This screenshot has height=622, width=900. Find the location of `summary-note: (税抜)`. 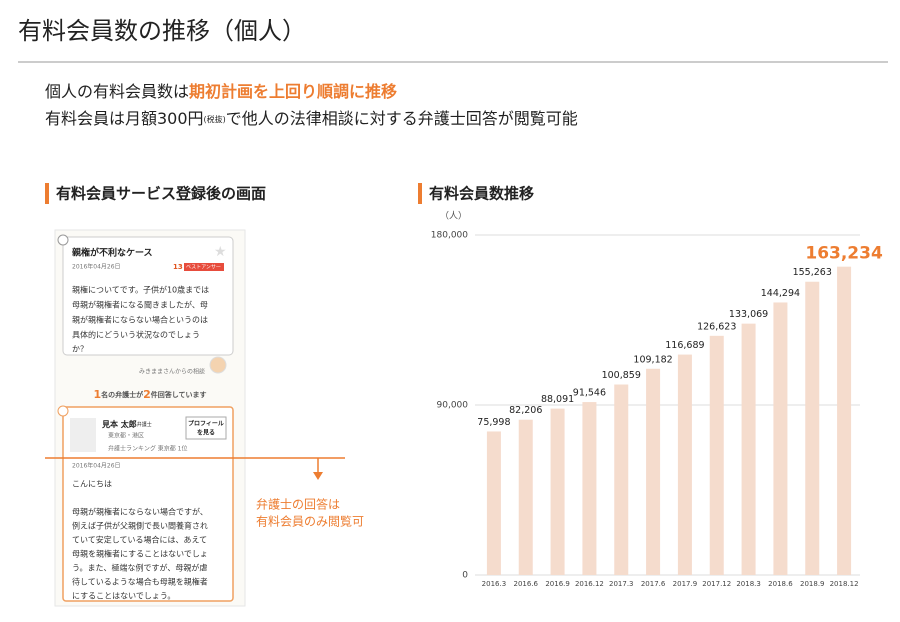

summary-note: (税抜) is located at coordinates (215, 119).